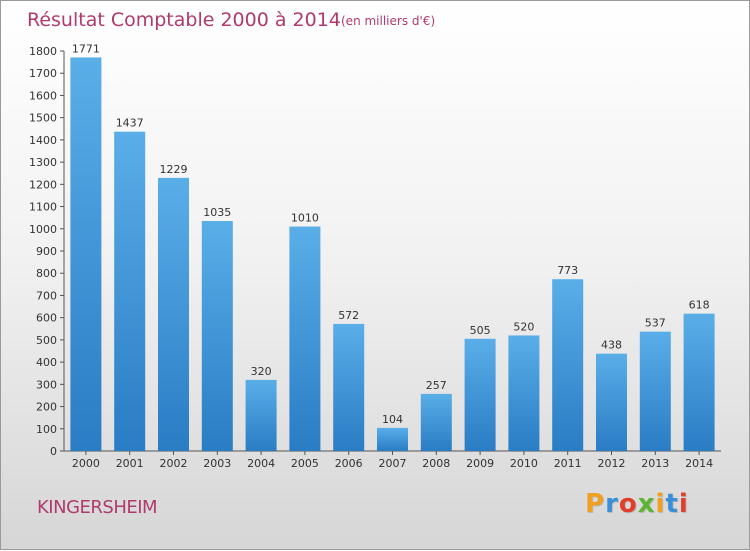  What do you see at coordinates (43, 140) in the screenshot?
I see `y-tick-label: 1400` at bounding box center [43, 140].